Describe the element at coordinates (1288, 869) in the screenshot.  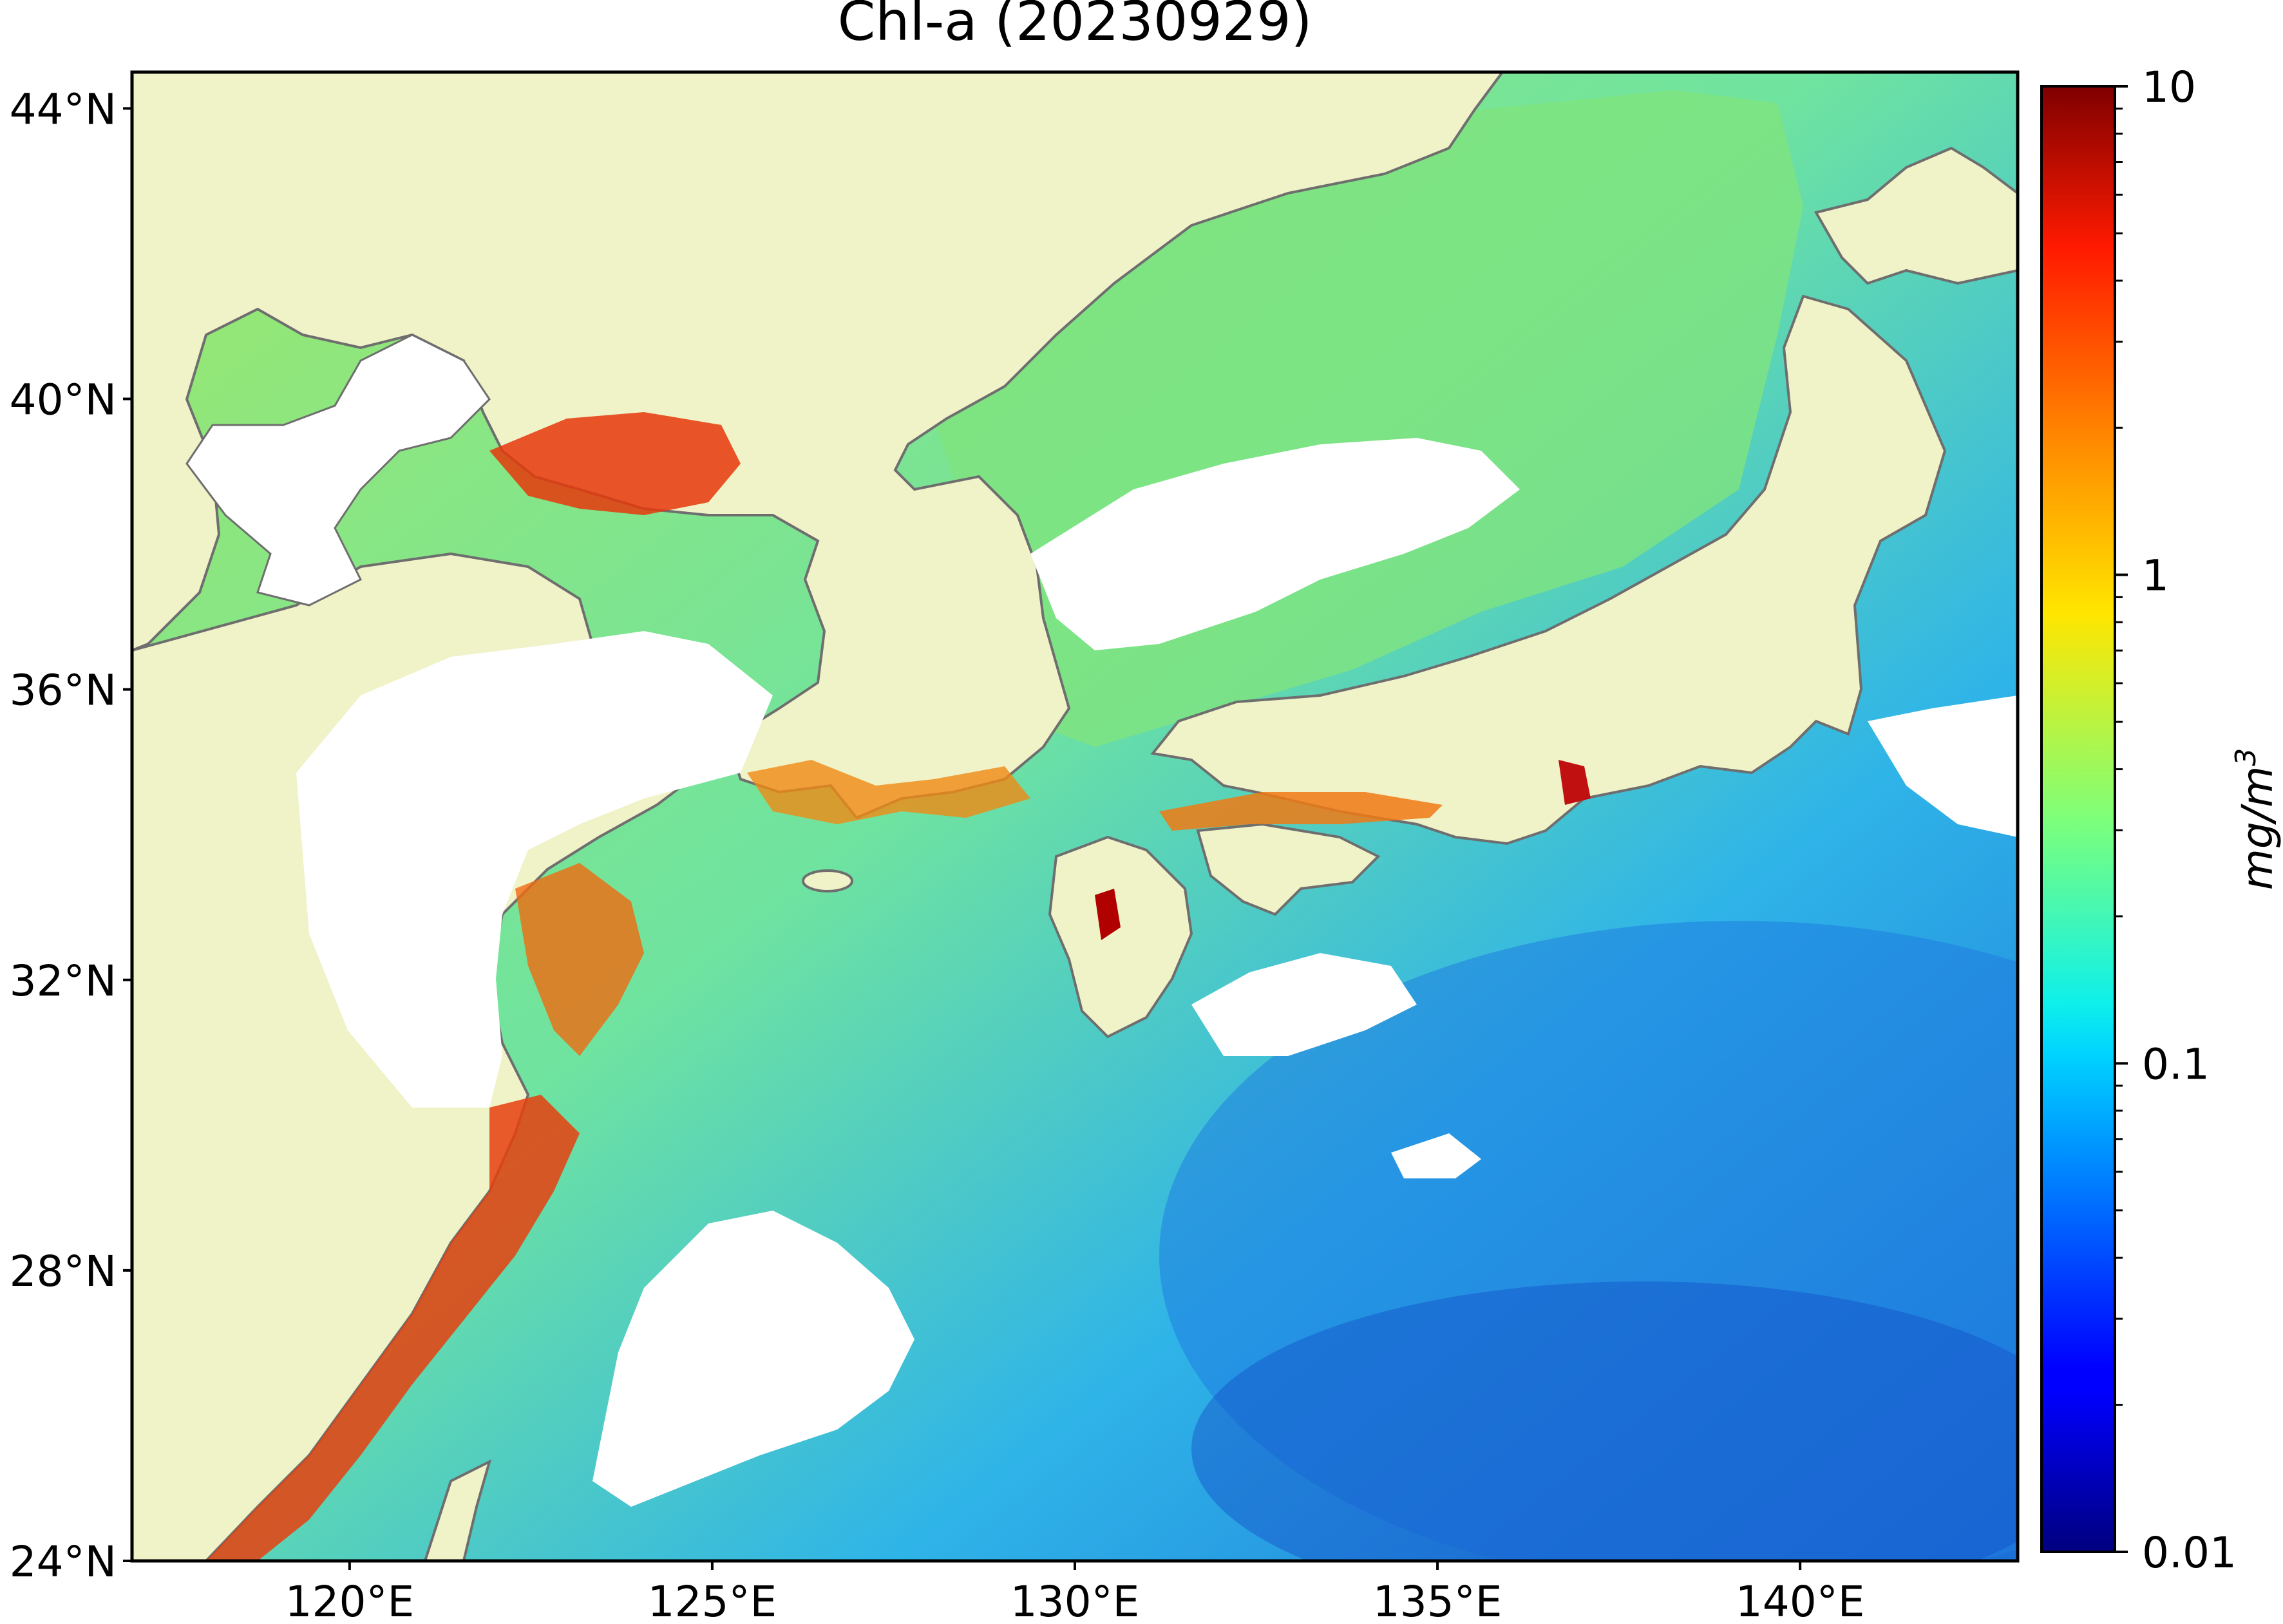
I see `land-shikoku` at that location.